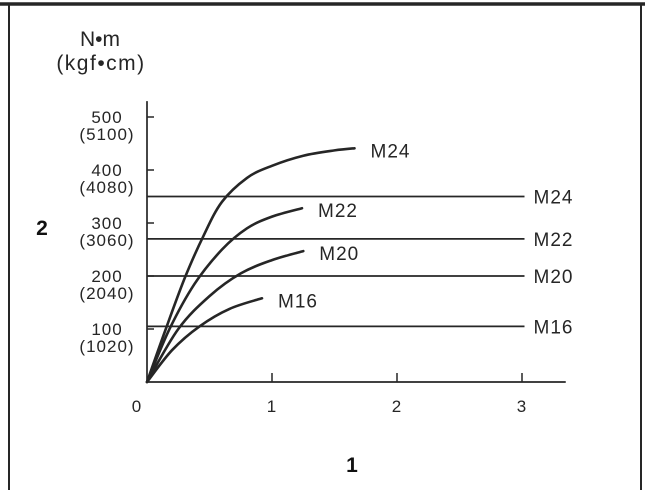  What do you see at coordinates (106, 223) in the screenshot?
I see `y-tick-label: 300` at bounding box center [106, 223].